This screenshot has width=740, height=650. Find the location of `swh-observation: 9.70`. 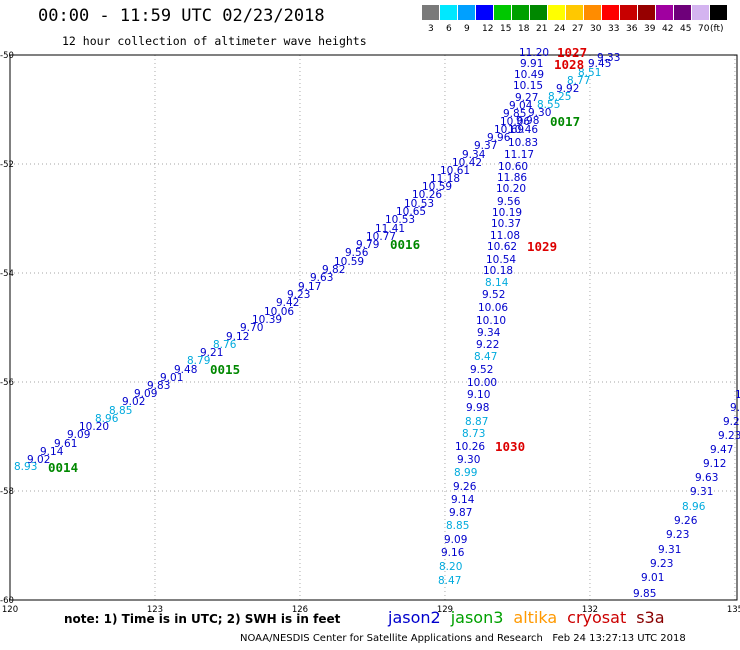

swh-observation: 9.70 is located at coordinates (251, 328).